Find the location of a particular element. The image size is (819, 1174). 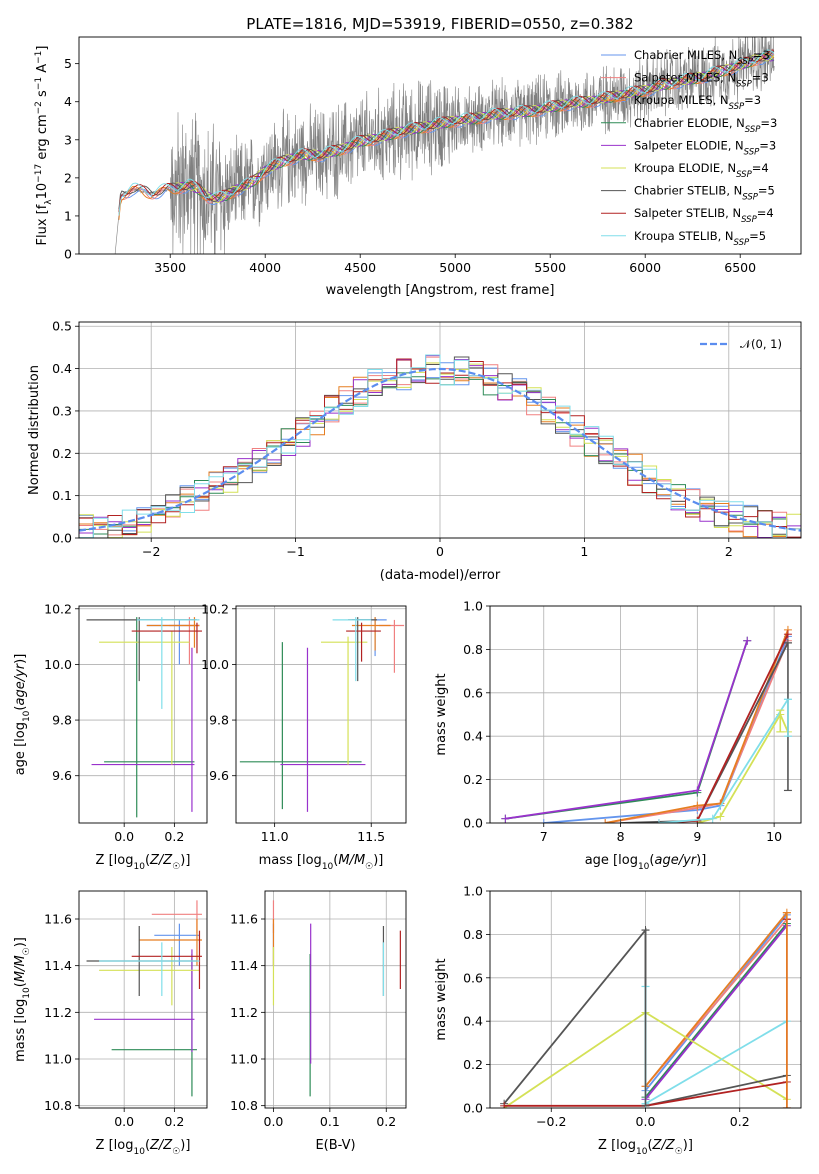

massweight-vs-age-plot-area is located at coordinates (646, 724).